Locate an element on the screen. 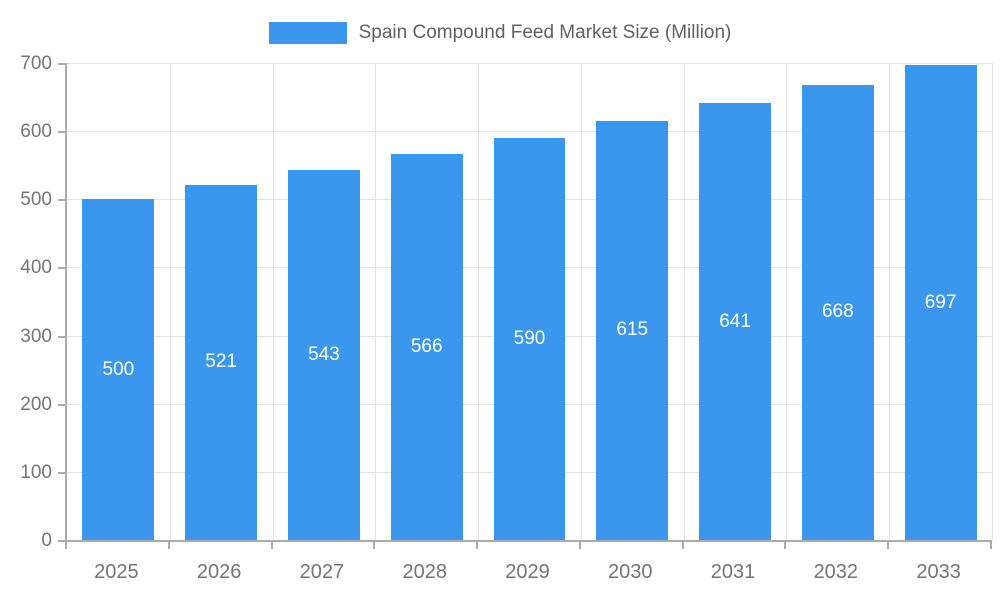  bar-value-label: 500 is located at coordinates (118, 369).